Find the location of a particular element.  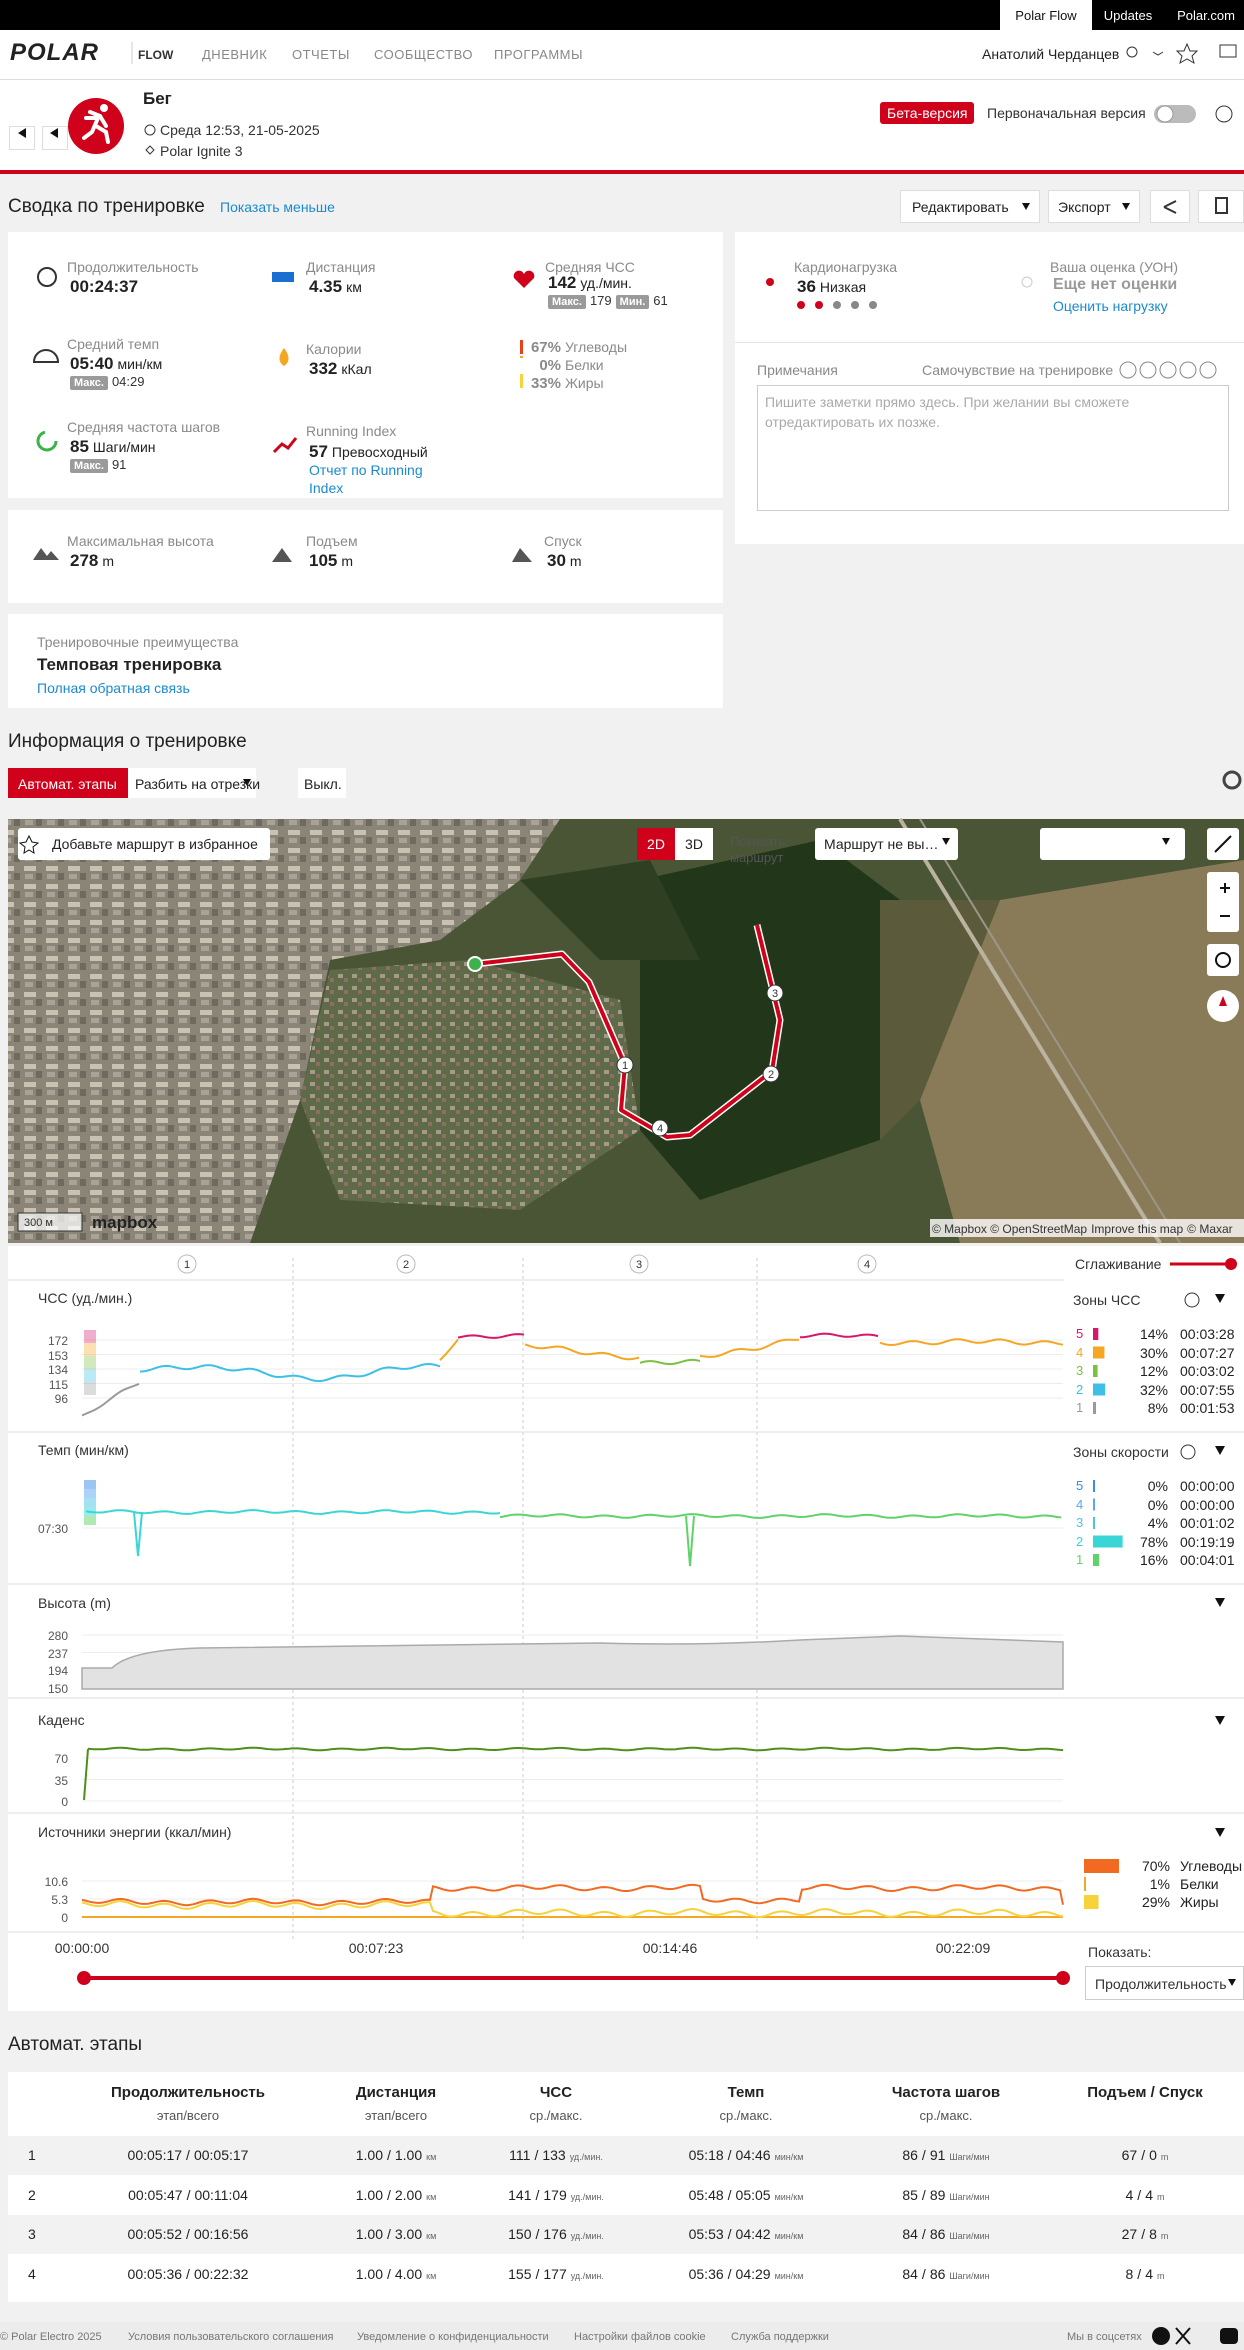

stat-detail: Макс. is located at coordinates (567, 302).